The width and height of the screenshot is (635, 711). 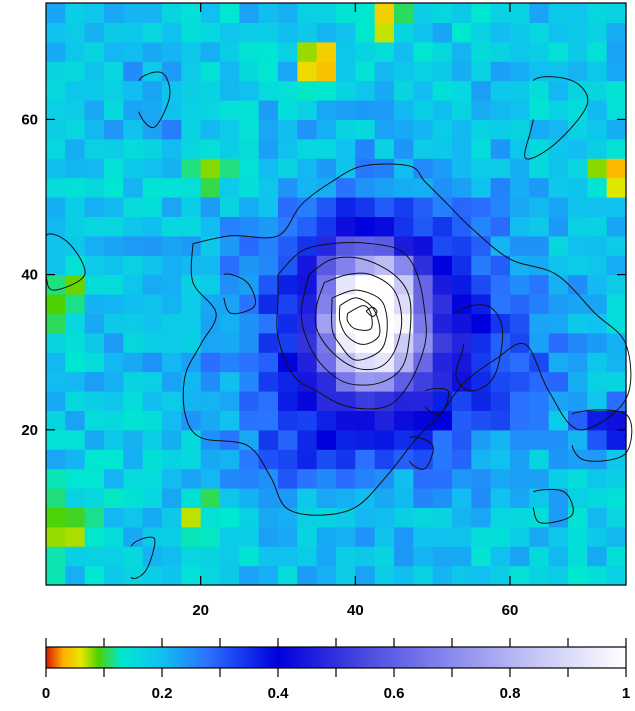 I want to click on colorbar-tick-label: 0, so click(x=46, y=693).